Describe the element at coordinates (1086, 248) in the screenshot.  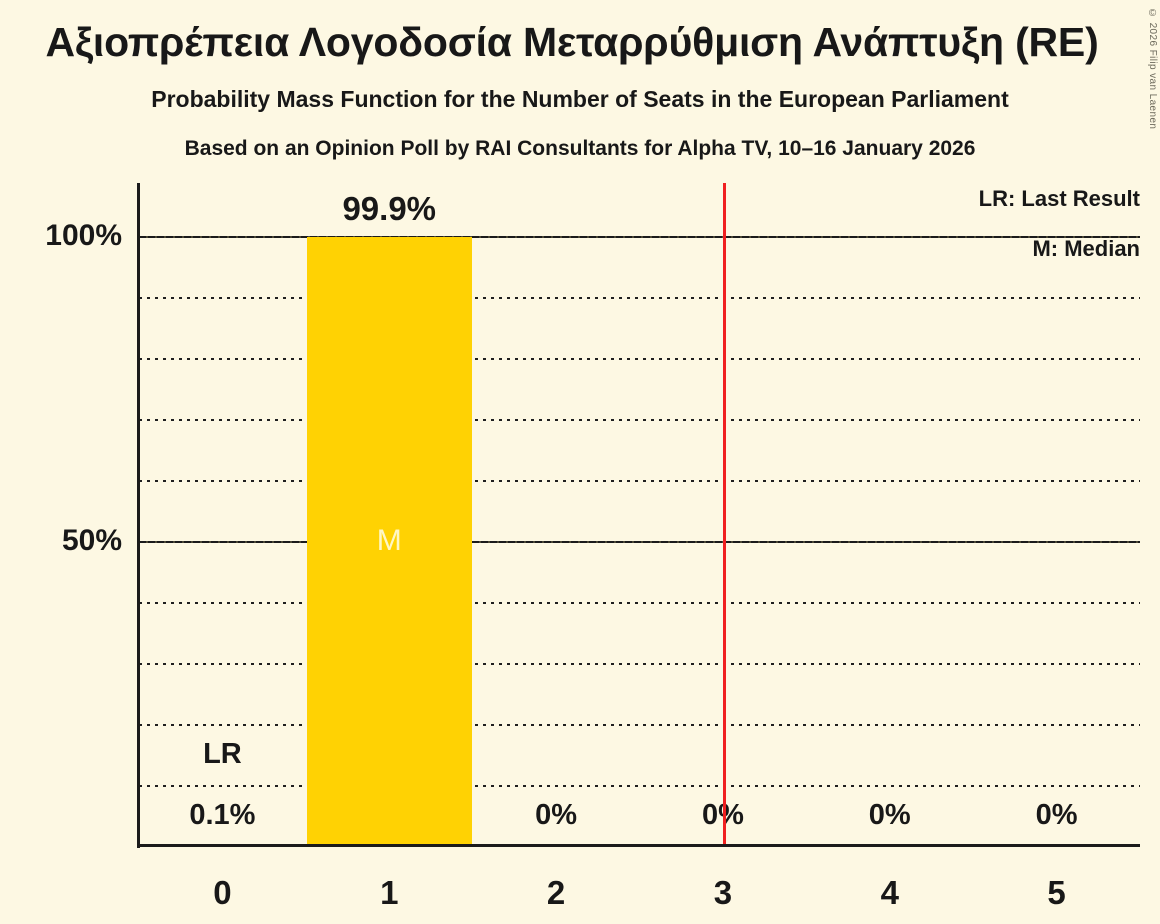
I see `legend-median: M: Median` at that location.